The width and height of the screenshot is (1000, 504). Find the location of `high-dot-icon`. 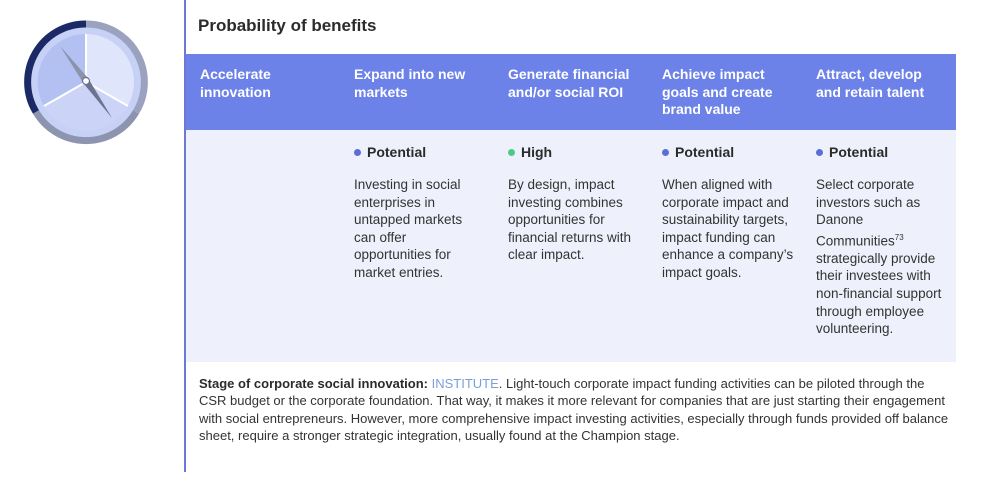

high-dot-icon is located at coordinates (511, 152).